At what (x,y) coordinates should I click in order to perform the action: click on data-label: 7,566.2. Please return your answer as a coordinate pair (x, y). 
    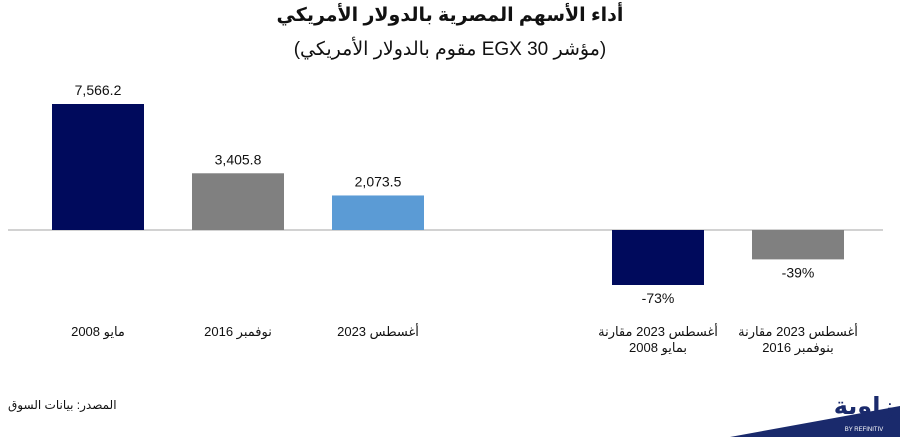
    Looking at the image, I should click on (98, 90).